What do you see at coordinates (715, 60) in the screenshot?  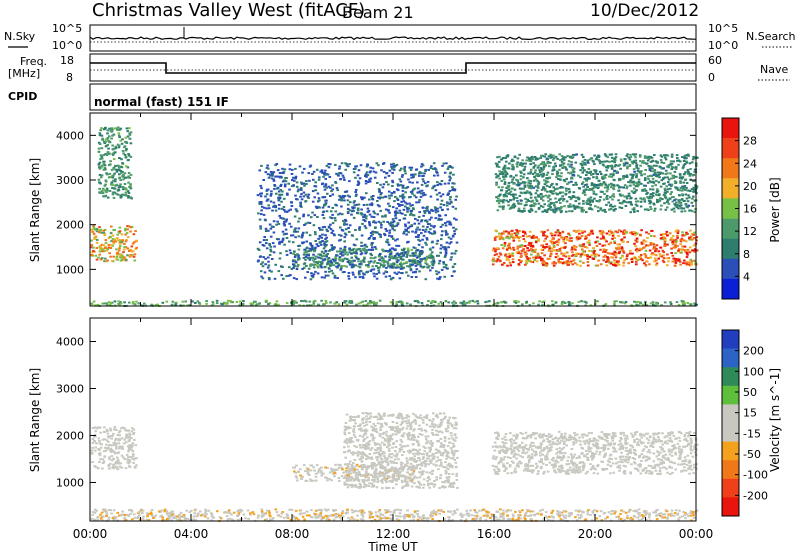 I see `nave-tick-top: 60` at bounding box center [715, 60].